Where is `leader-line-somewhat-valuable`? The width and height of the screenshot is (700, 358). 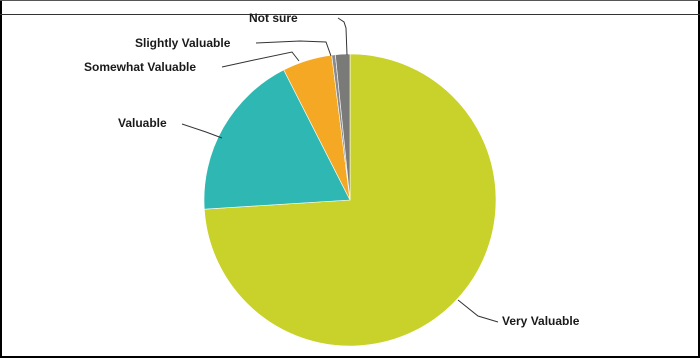 leader-line-somewhat-valuable is located at coordinates (260, 59).